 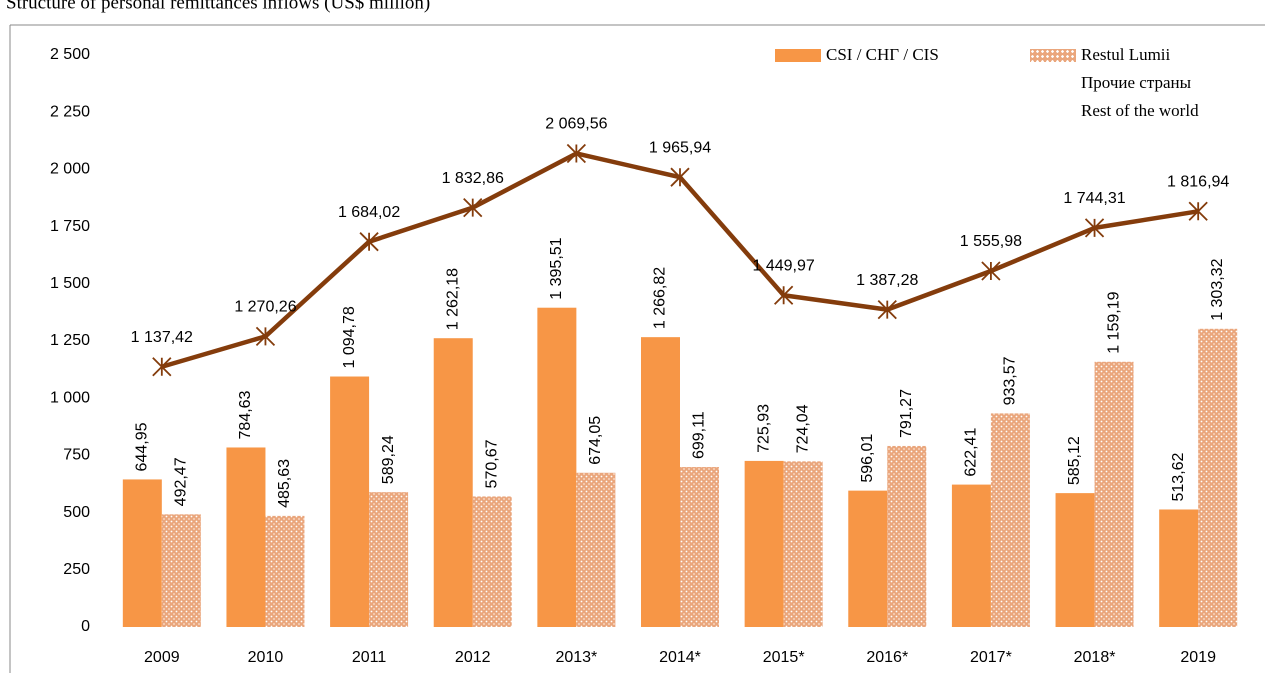 I want to click on x-tick-label: 2012, so click(x=473, y=657).